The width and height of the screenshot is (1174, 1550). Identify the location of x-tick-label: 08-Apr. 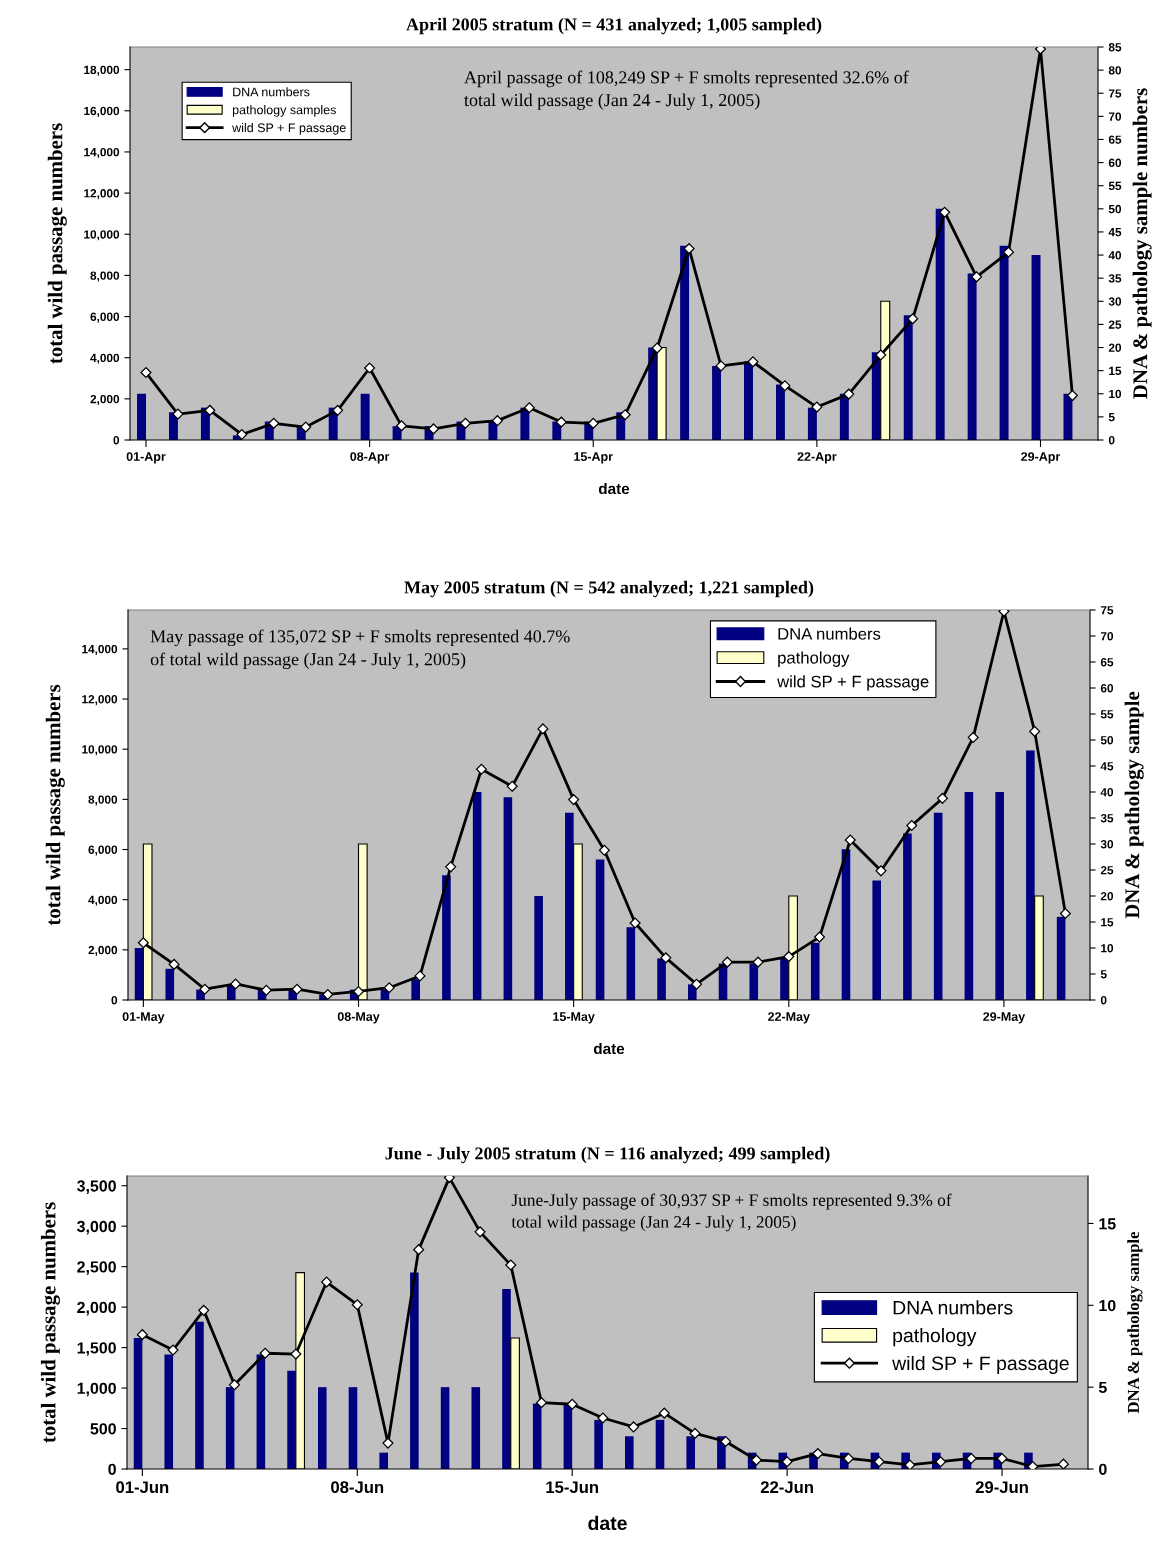
(370, 458).